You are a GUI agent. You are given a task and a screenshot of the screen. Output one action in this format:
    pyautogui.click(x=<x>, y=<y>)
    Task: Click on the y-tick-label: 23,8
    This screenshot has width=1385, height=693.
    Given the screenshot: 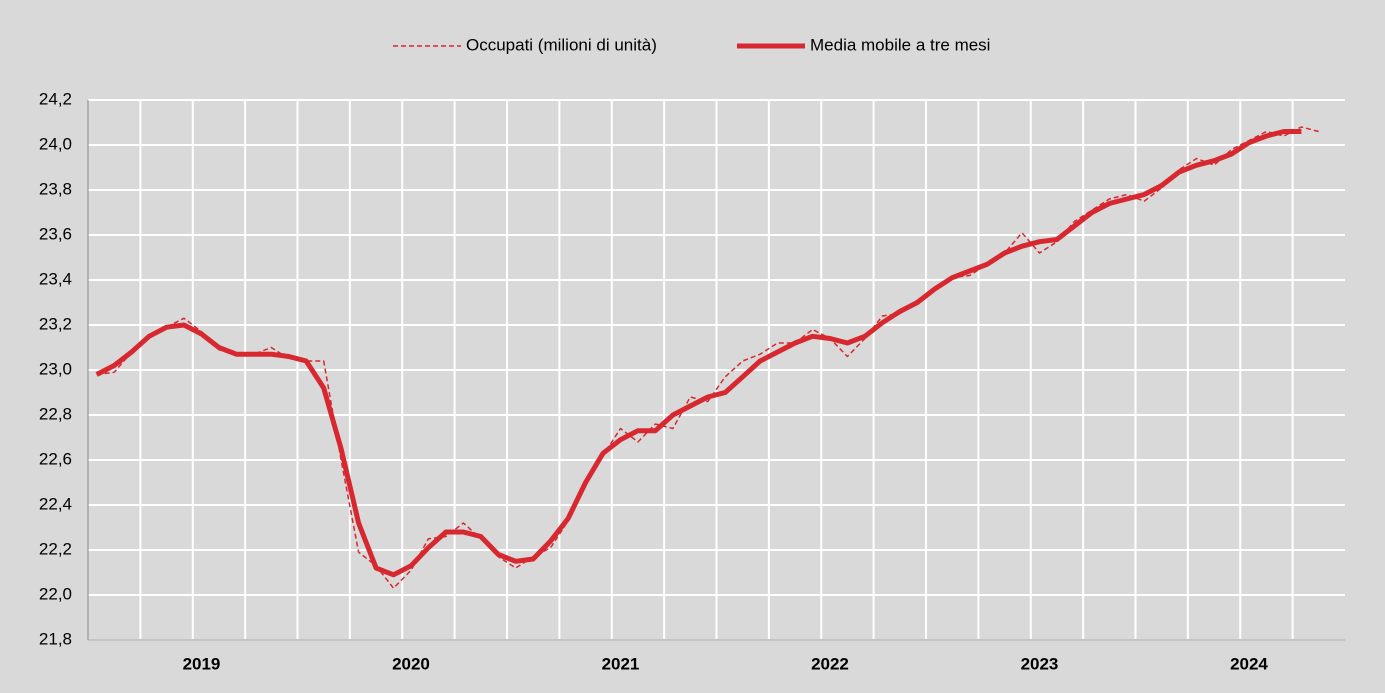 What is the action you would take?
    pyautogui.click(x=55, y=188)
    